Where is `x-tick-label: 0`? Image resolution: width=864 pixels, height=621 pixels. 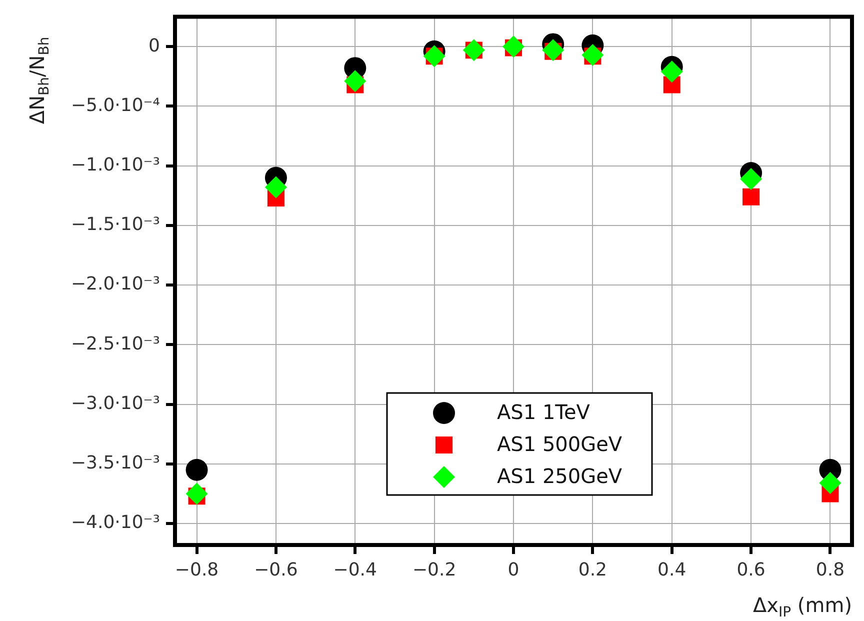
x-tick-label: 0 is located at coordinates (514, 569).